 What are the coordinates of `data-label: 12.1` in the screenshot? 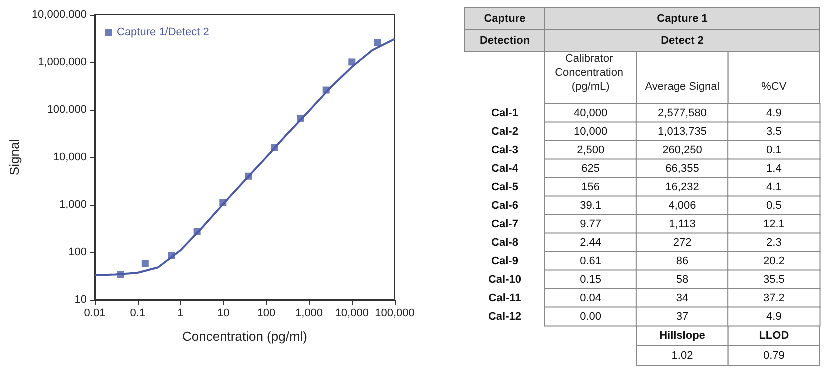 It's located at (774, 224).